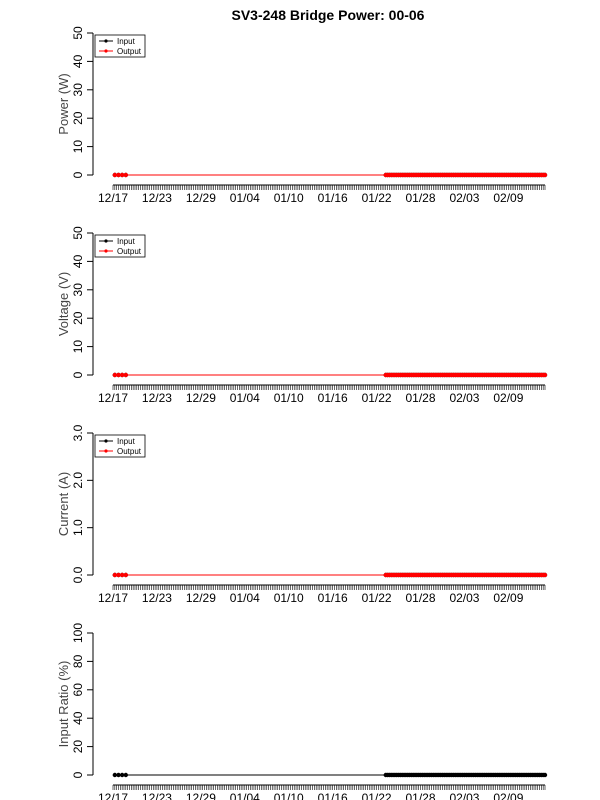 This screenshot has height=800, width=600. I want to click on y-axis-label: Current (A), so click(63, 504).